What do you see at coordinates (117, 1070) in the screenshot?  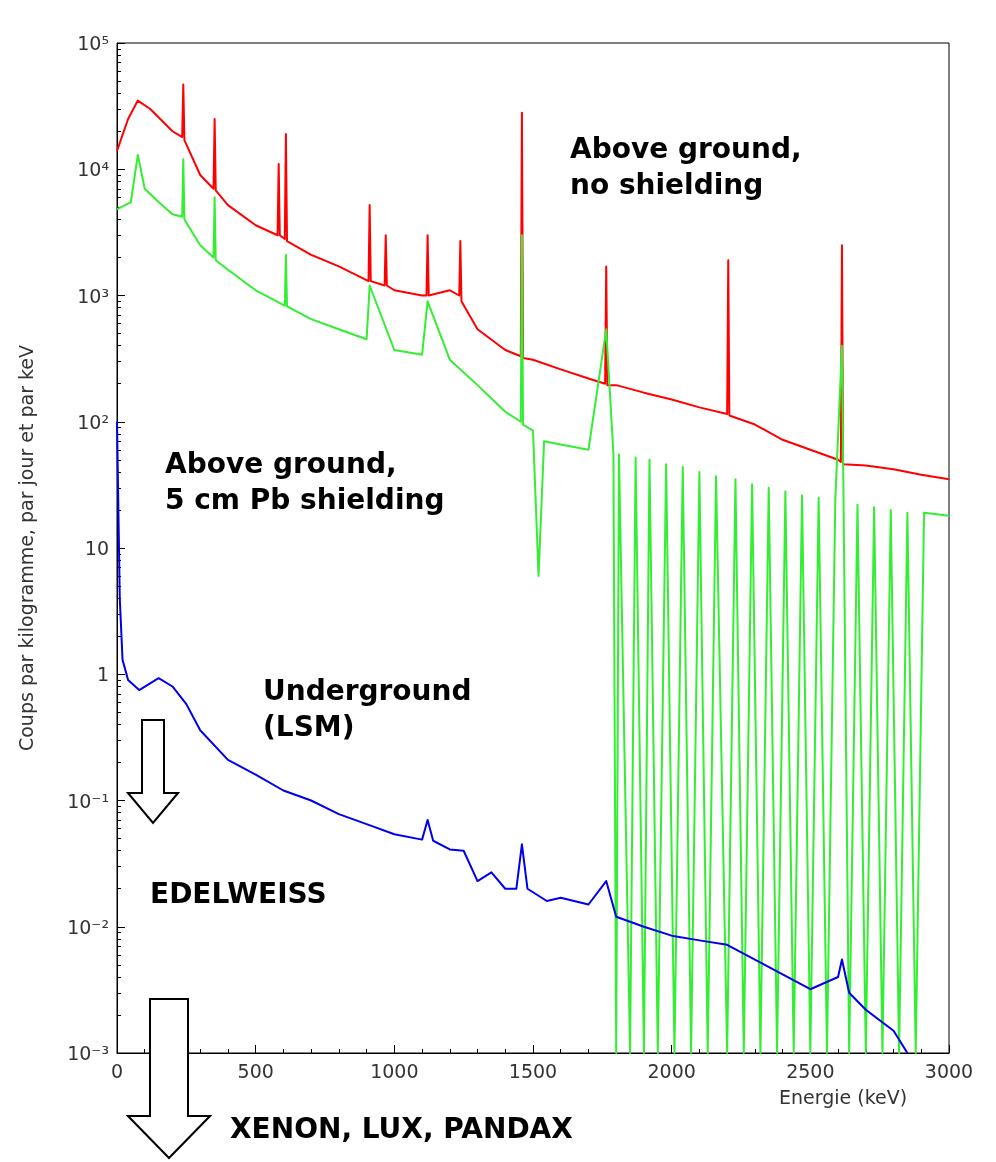 I see `x-tick-label: 0` at bounding box center [117, 1070].